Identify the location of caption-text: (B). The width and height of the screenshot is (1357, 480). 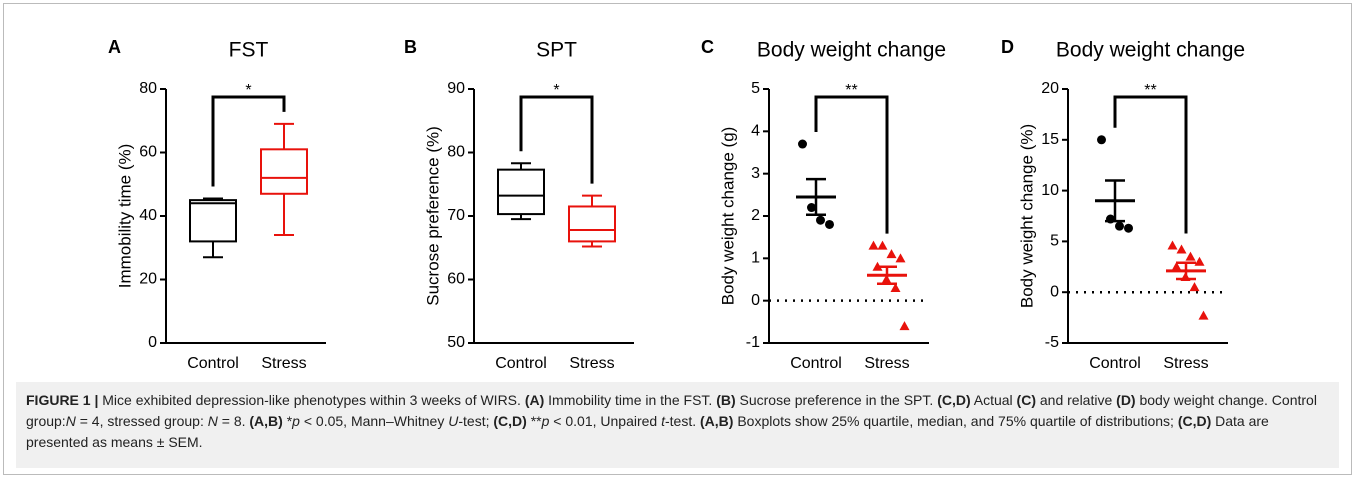
(726, 400).